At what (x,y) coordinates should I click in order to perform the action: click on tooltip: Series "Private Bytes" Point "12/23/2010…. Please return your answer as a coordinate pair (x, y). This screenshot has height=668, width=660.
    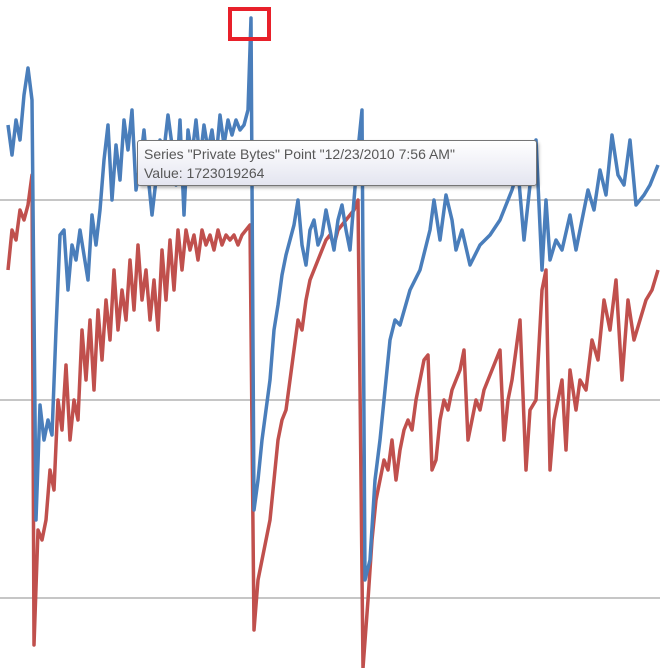
    Looking at the image, I should click on (337, 163).